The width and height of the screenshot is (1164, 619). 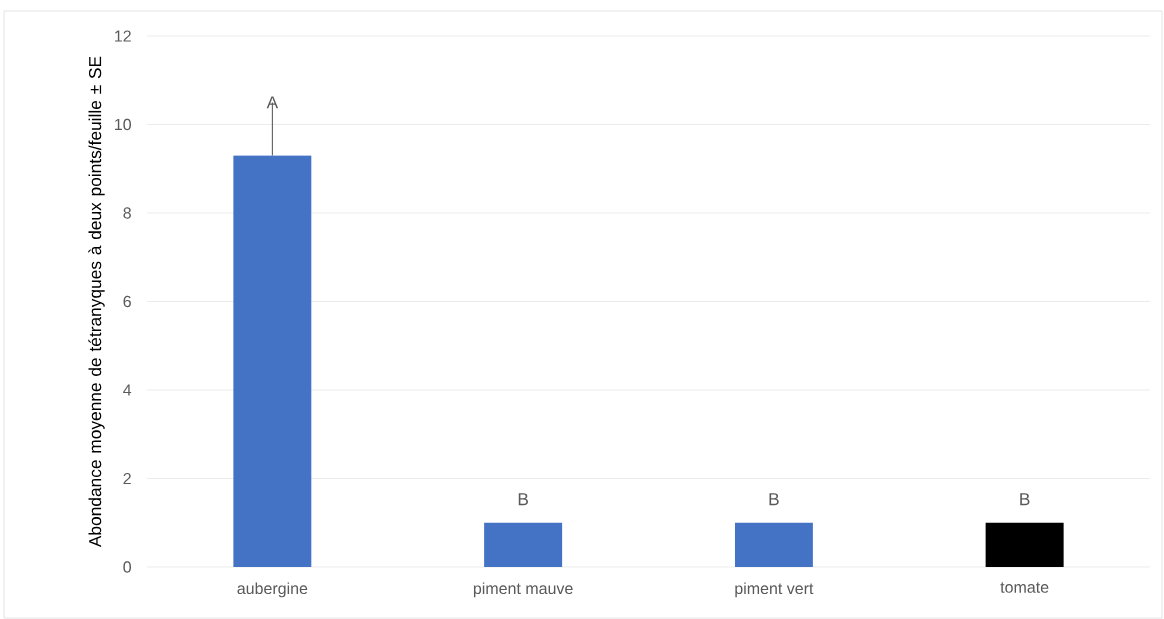 What do you see at coordinates (127, 567) in the screenshot?
I see `y-tick-label: 0` at bounding box center [127, 567].